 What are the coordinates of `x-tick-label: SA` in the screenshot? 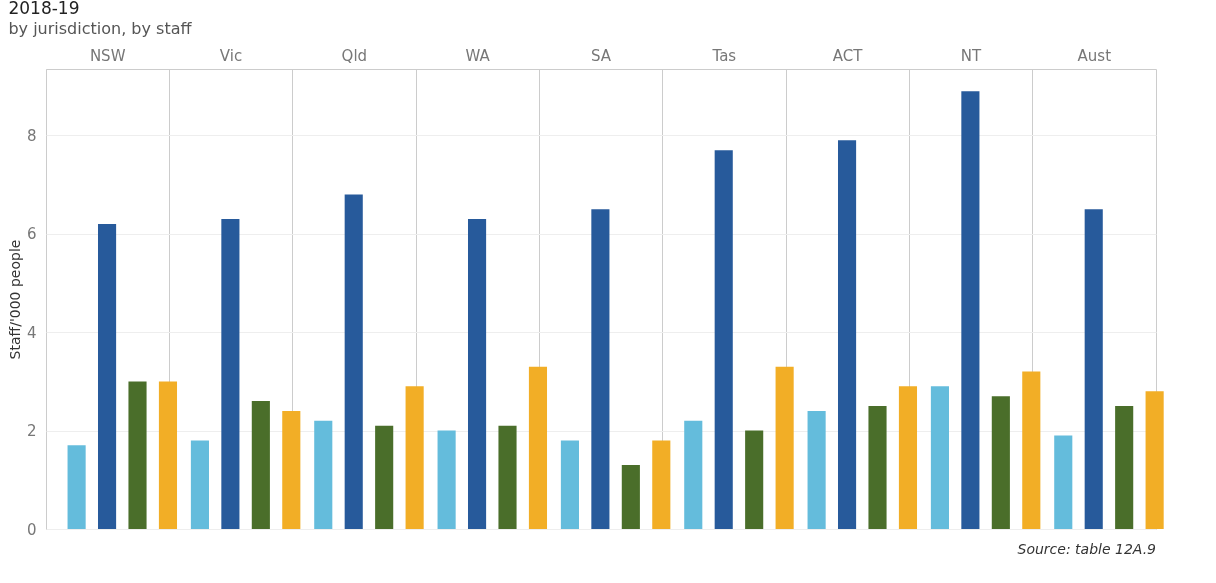 It's located at (601, 55).